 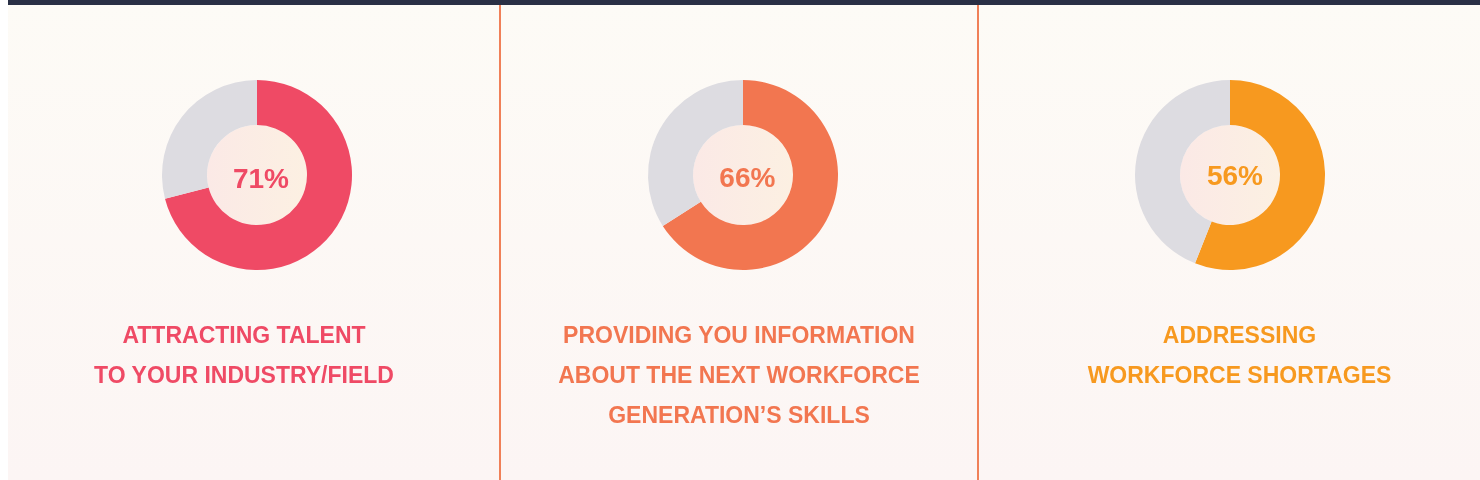 What do you see at coordinates (261, 178) in the screenshot?
I see `data-label: 71%` at bounding box center [261, 178].